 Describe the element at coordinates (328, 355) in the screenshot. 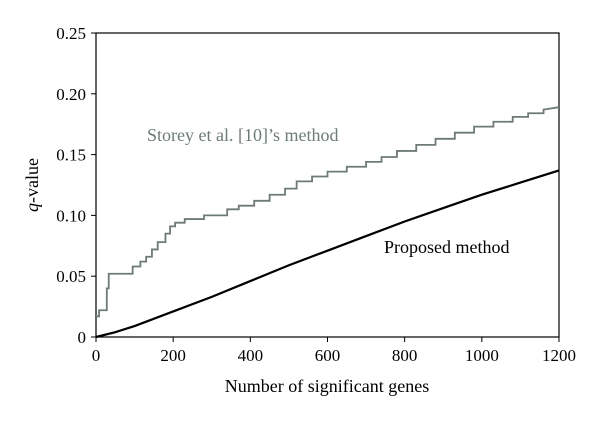

I see `x-tick-label: 600` at that location.